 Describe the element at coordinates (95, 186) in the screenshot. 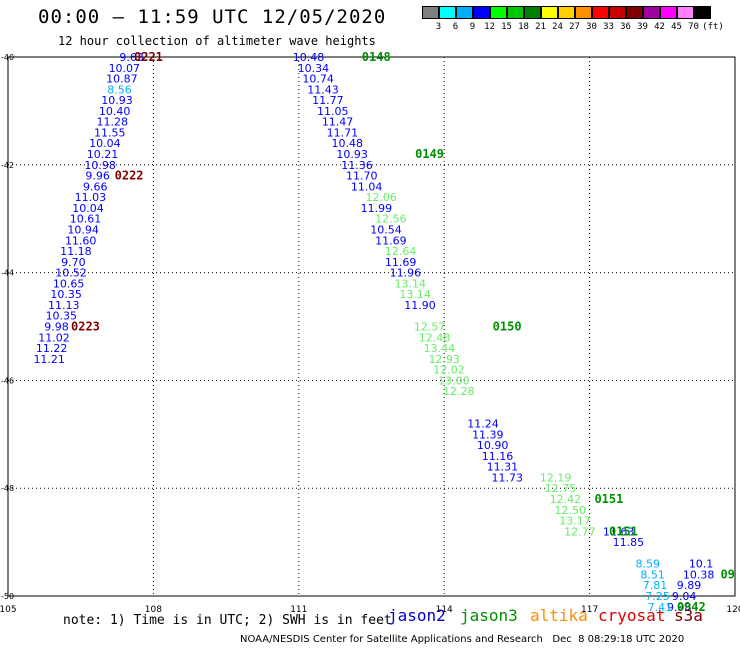

I see `swh-value-s3a: 9.66` at that location.